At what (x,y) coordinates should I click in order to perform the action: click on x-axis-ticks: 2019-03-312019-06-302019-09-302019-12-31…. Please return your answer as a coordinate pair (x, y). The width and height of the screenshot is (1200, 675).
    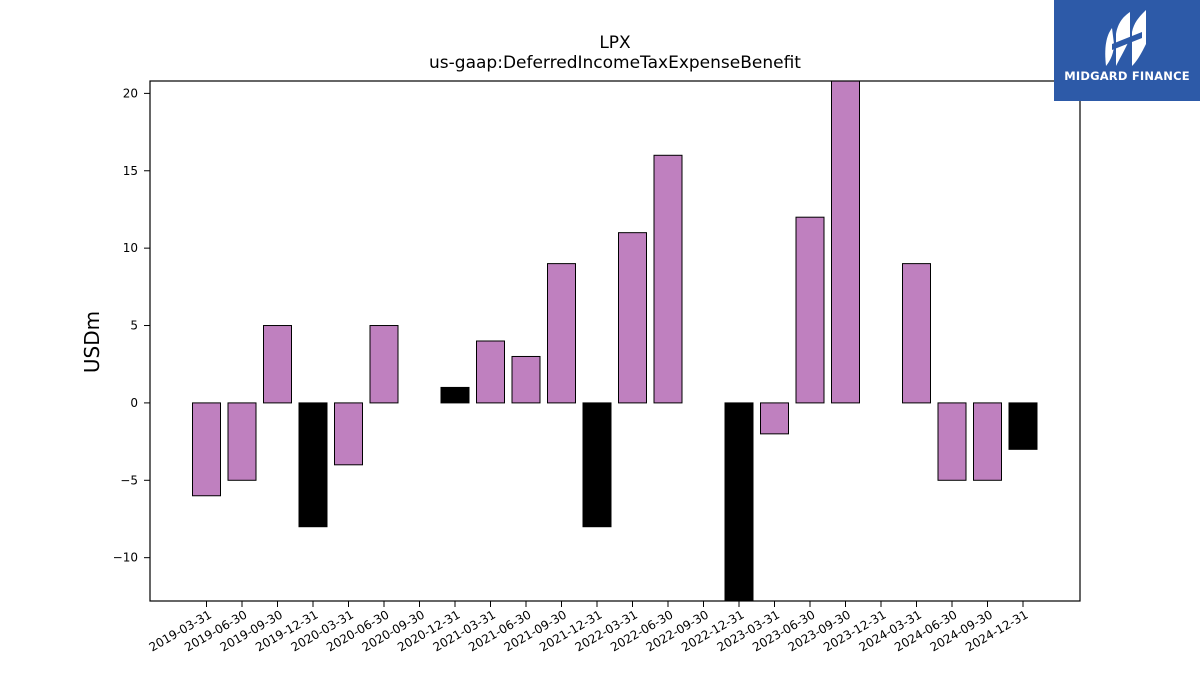
    Looking at the image, I should click on (589, 627).